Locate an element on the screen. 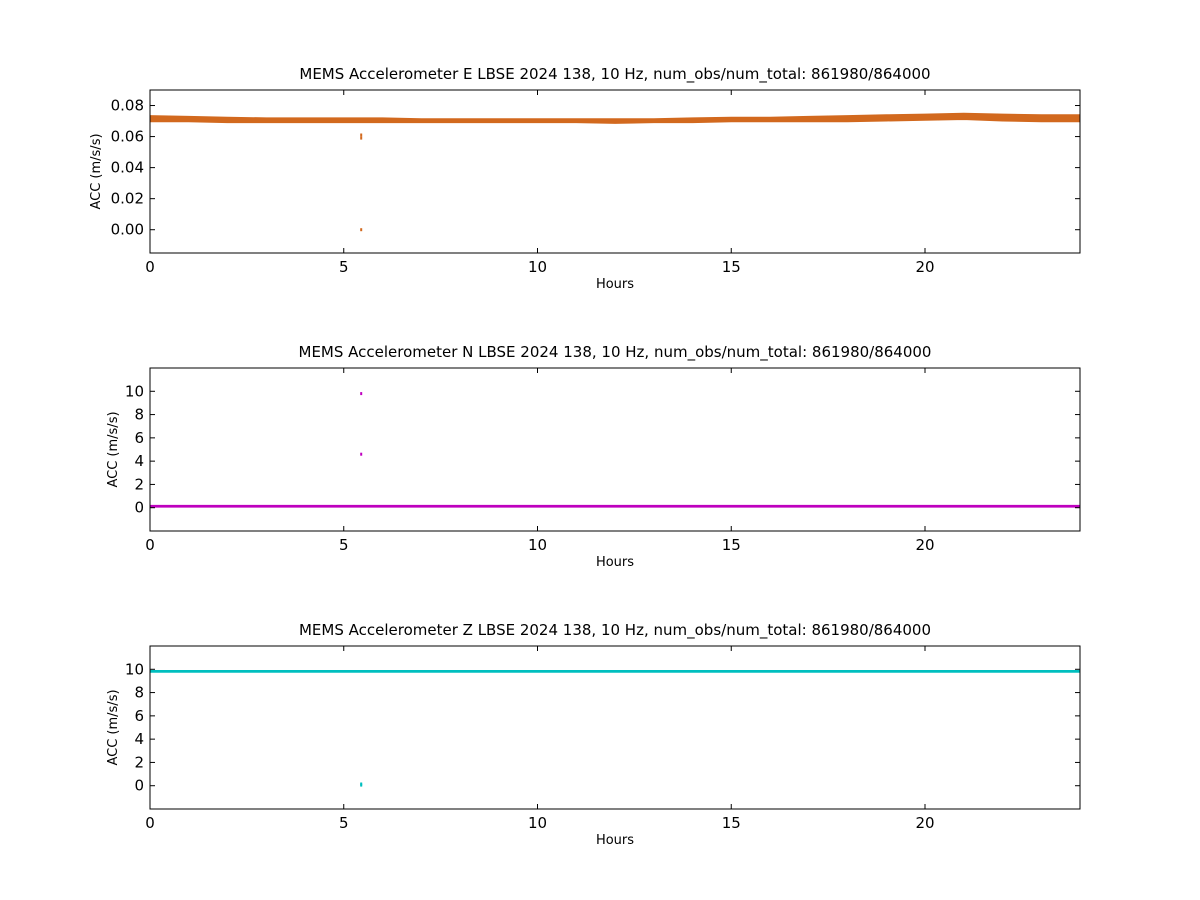 This screenshot has width=1200, height=900. y-tick-label: 0.00 is located at coordinates (127, 230).